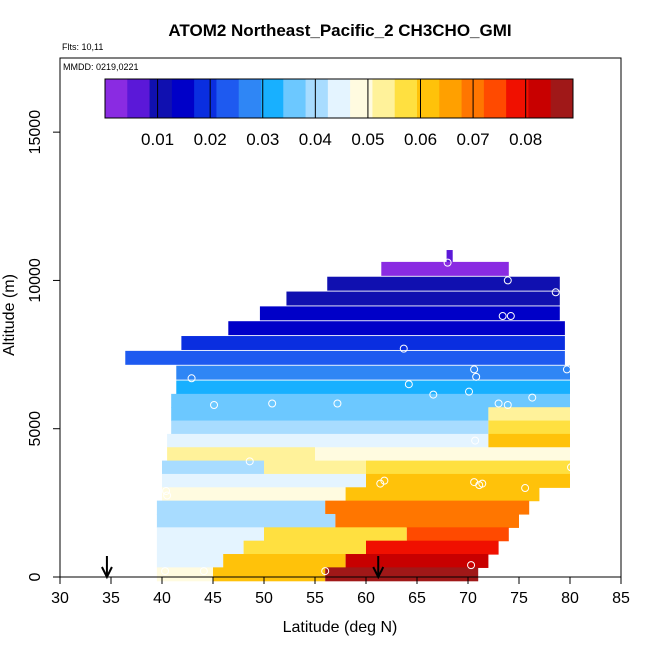 The height and width of the screenshot is (650, 650). I want to click on colorbar-tick-label: 0.01, so click(157, 139).